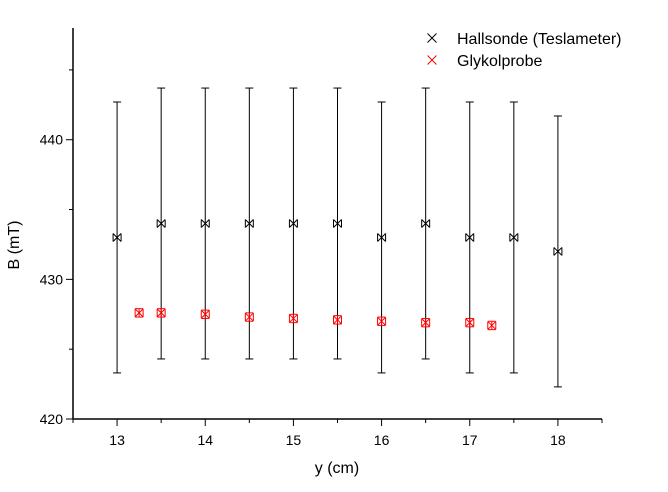 This screenshot has width=668, height=492. I want to click on legend-item: Hallsonde (Teslameter), so click(524, 39).